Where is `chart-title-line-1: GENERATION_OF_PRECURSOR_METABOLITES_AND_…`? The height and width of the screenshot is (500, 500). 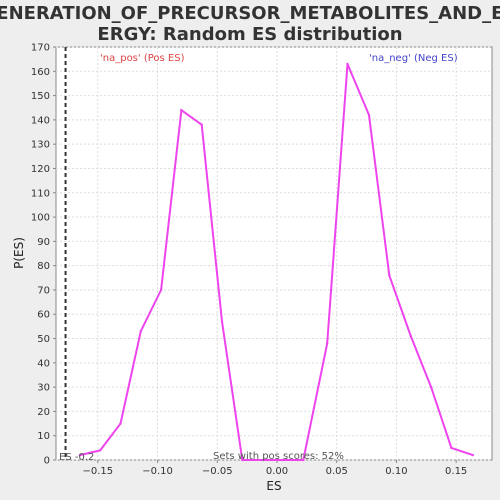 chart-title-line-1: GENERATION_OF_PRECURSOR_METABOLITES_AND_… is located at coordinates (250, 13).